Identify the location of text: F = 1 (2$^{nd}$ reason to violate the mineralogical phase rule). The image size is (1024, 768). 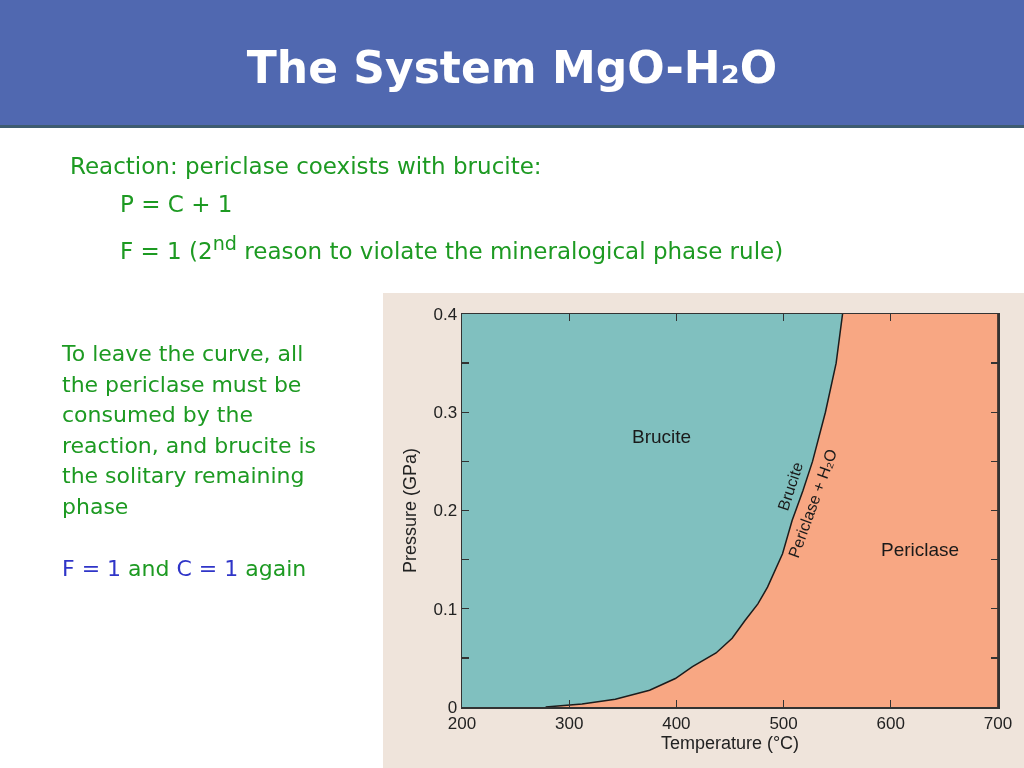
(452, 248).